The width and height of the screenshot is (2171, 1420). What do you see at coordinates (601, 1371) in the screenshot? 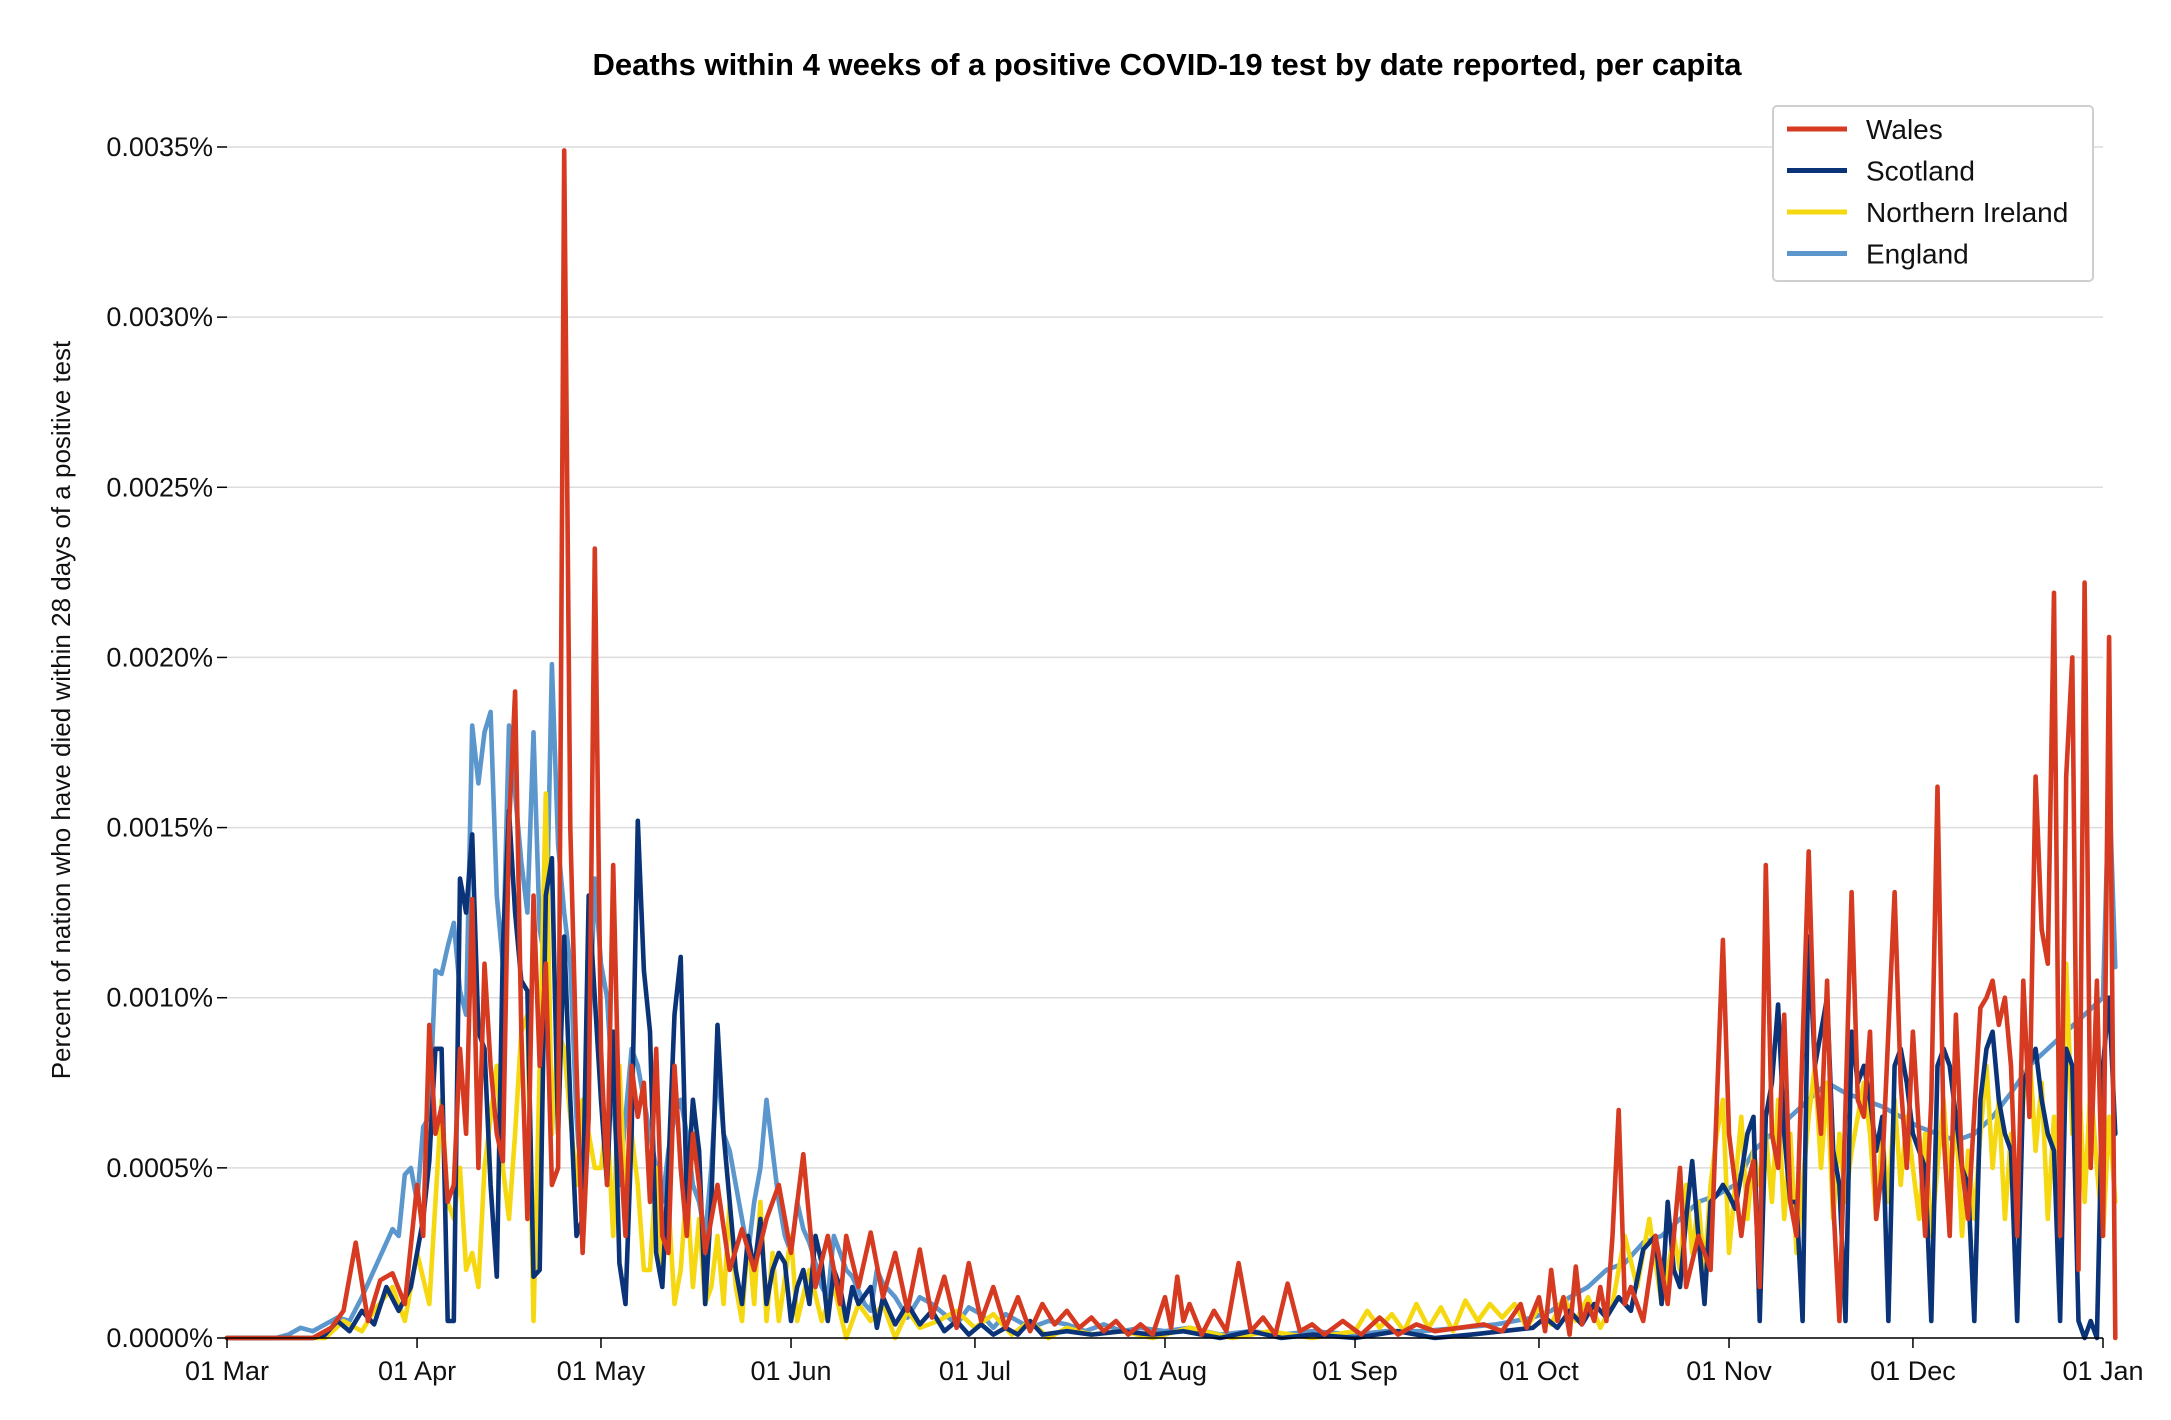
I see `x-tick-label: 01 May` at bounding box center [601, 1371].